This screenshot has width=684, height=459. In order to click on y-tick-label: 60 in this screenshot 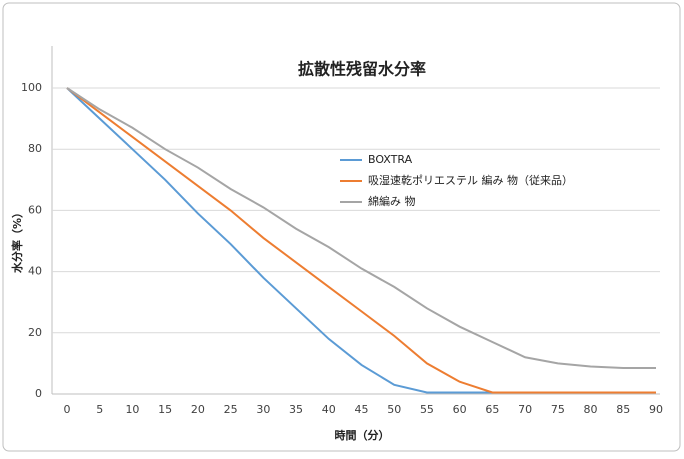, I will do `click(35, 209)`.